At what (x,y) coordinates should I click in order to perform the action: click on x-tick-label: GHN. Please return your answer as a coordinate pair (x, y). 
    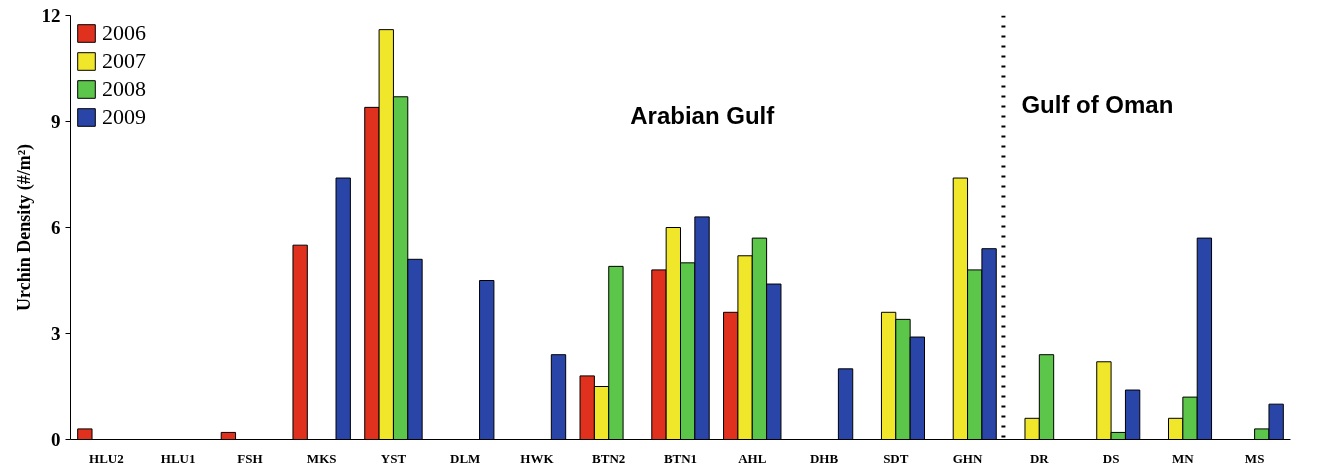
    Looking at the image, I should click on (967, 458).